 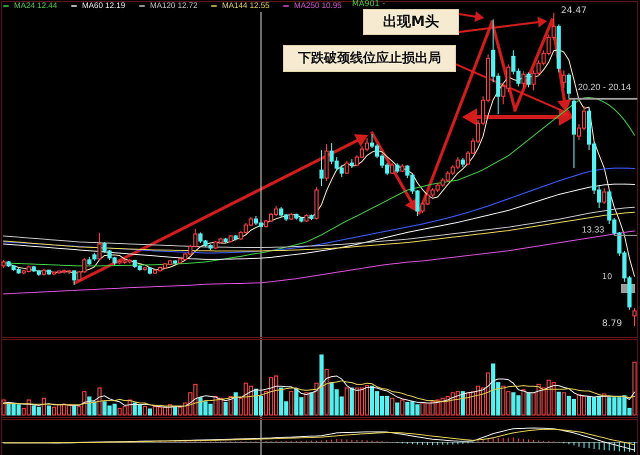 What do you see at coordinates (369, 4) in the screenshot?
I see `text: MA901 -` at bounding box center [369, 4].